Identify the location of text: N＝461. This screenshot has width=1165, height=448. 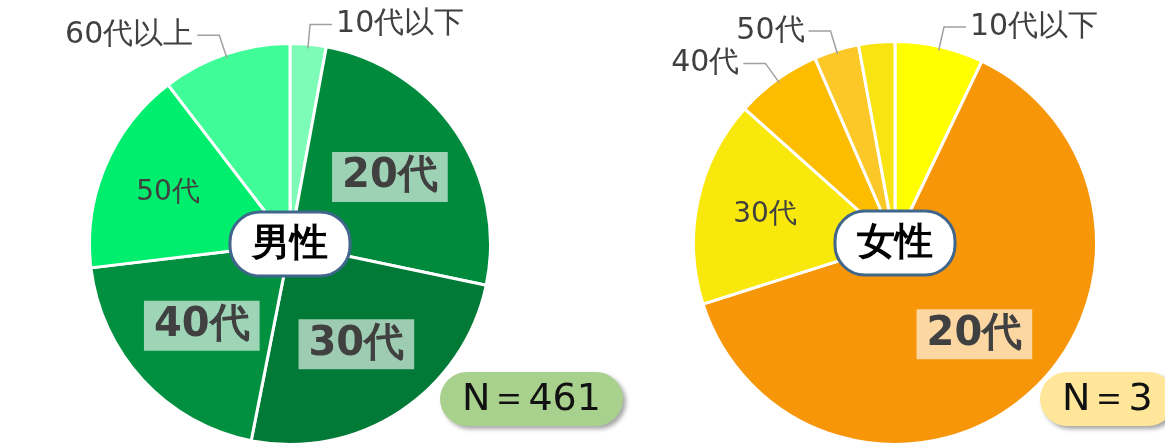
(531, 399).